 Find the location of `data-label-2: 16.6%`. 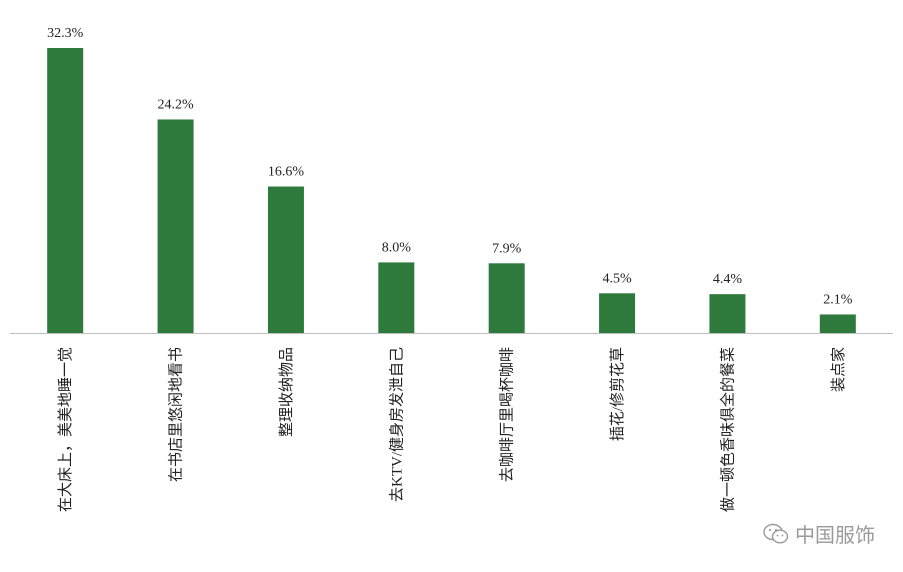

data-label-2: 16.6% is located at coordinates (286, 172).